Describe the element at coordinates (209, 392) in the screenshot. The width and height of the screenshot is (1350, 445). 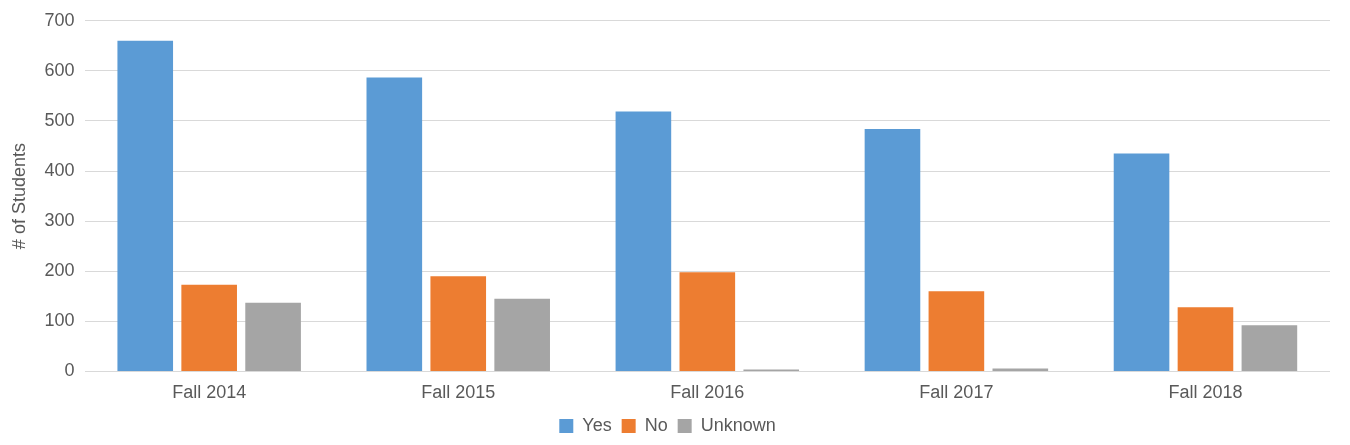
I see `x-tick-label: Fall 2014` at that location.